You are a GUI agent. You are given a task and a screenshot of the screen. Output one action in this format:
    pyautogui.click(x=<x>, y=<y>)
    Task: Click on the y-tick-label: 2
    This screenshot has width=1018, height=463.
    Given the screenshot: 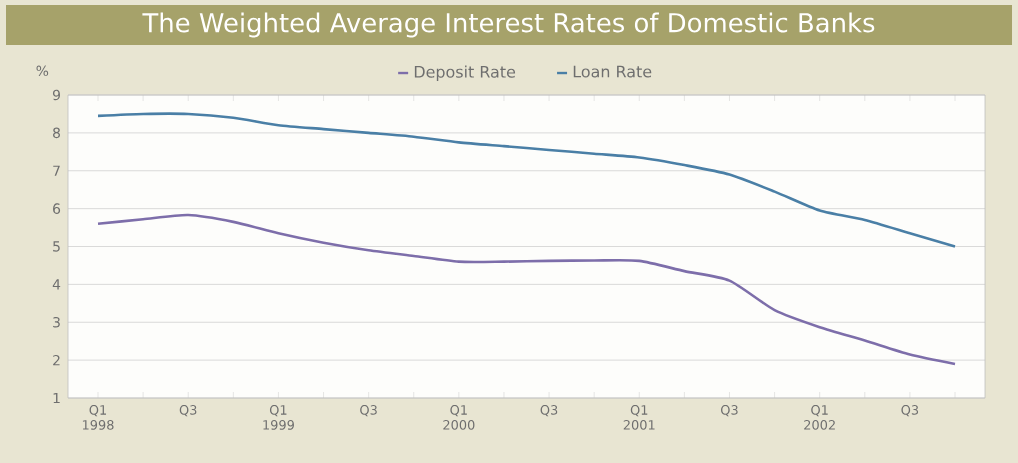 What is the action you would take?
    pyautogui.click(x=56, y=360)
    